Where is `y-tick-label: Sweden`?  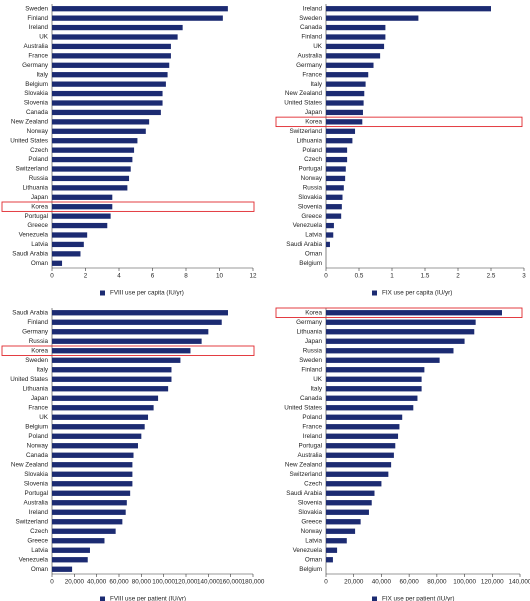 y-tick-label: Sweden is located at coordinates (36, 360).